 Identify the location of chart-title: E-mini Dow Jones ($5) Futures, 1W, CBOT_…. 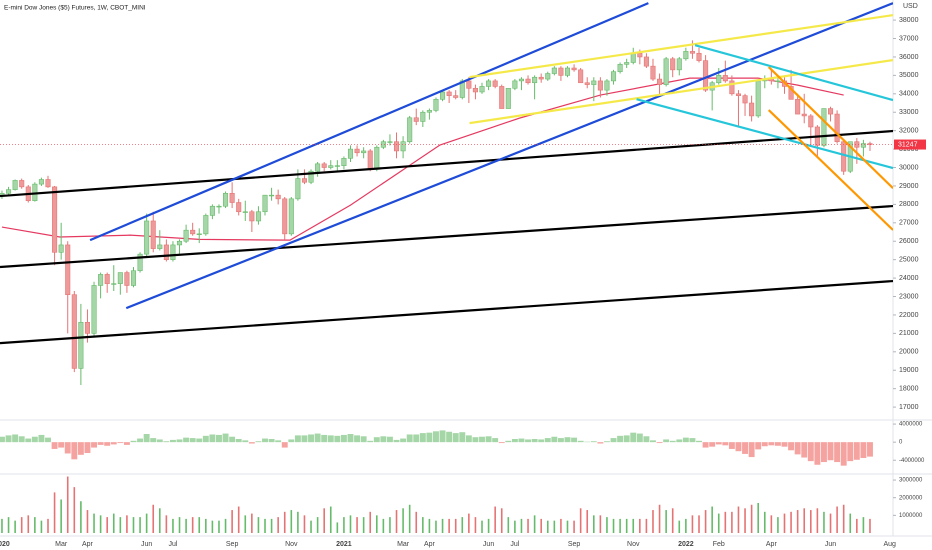
(75, 8).